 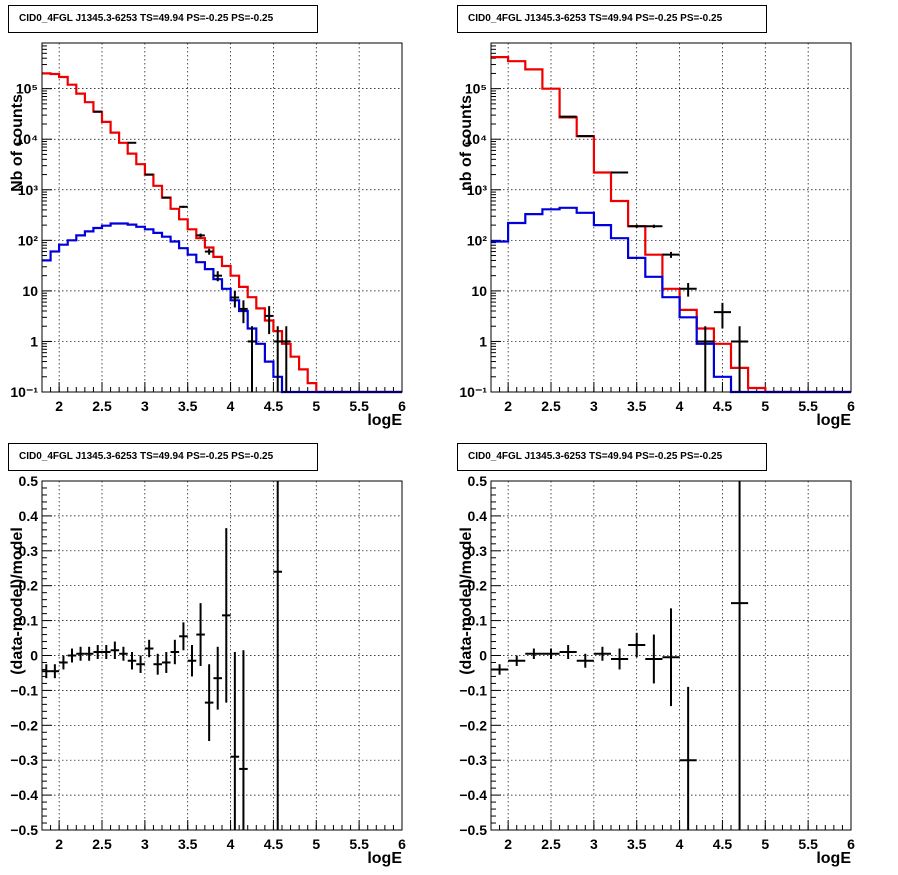 I want to click on panel2-y-tick-label: 1, so click(x=483, y=341).